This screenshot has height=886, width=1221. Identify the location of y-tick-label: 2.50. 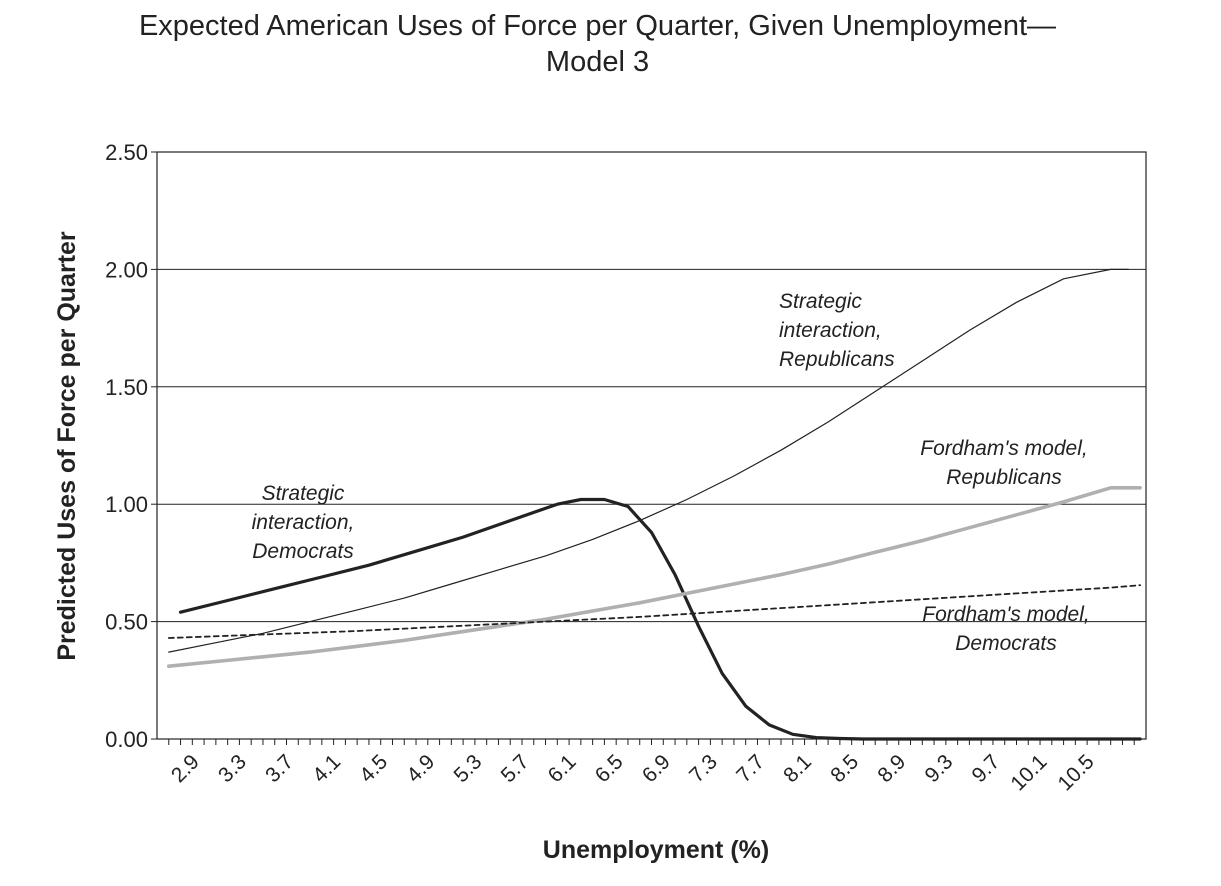
(126, 152).